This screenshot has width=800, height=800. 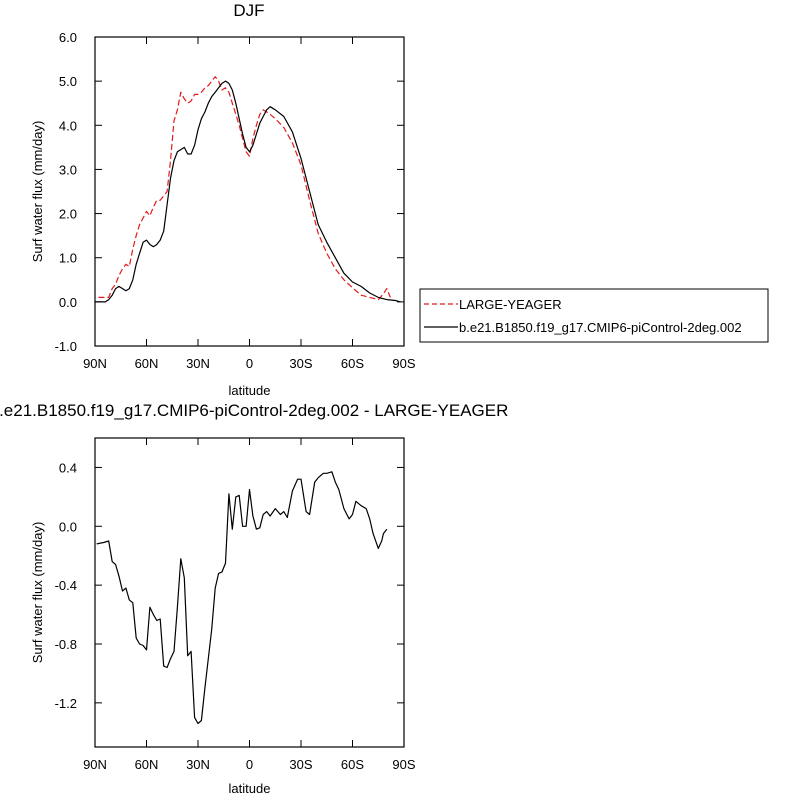 I want to click on legend-label-large-yeager: LARGE-YEAGER, so click(x=510, y=304).